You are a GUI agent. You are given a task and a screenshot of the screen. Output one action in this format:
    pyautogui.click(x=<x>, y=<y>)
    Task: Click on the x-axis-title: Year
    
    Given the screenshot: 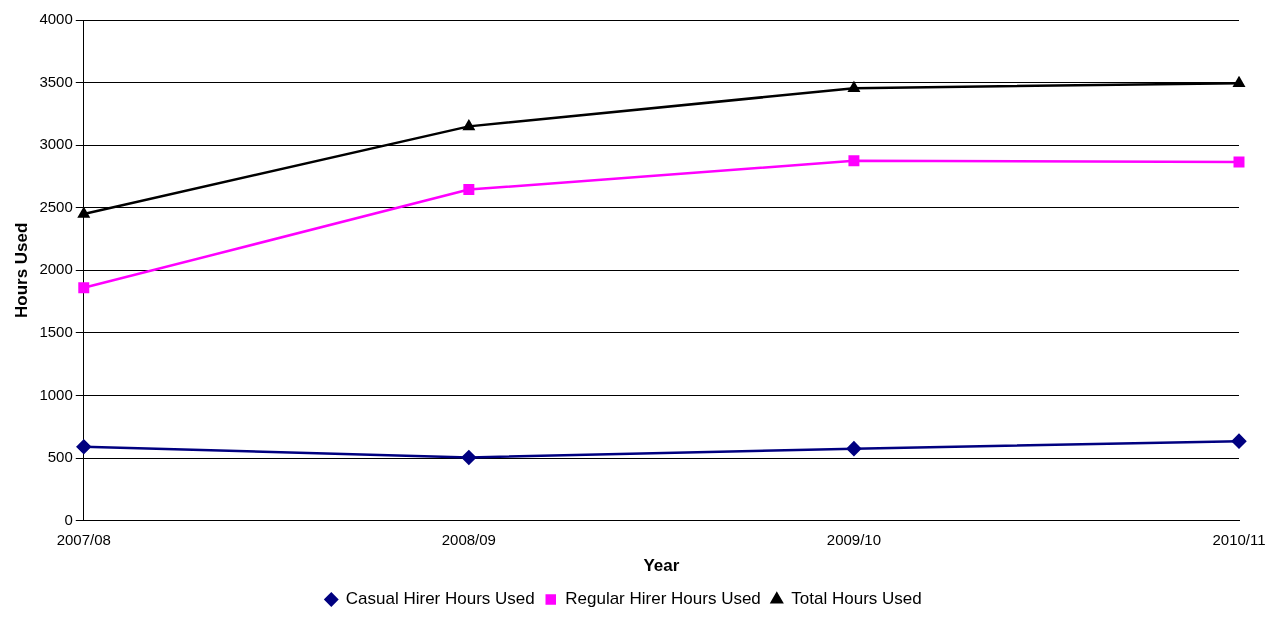 What is the action you would take?
    pyautogui.click(x=661, y=566)
    